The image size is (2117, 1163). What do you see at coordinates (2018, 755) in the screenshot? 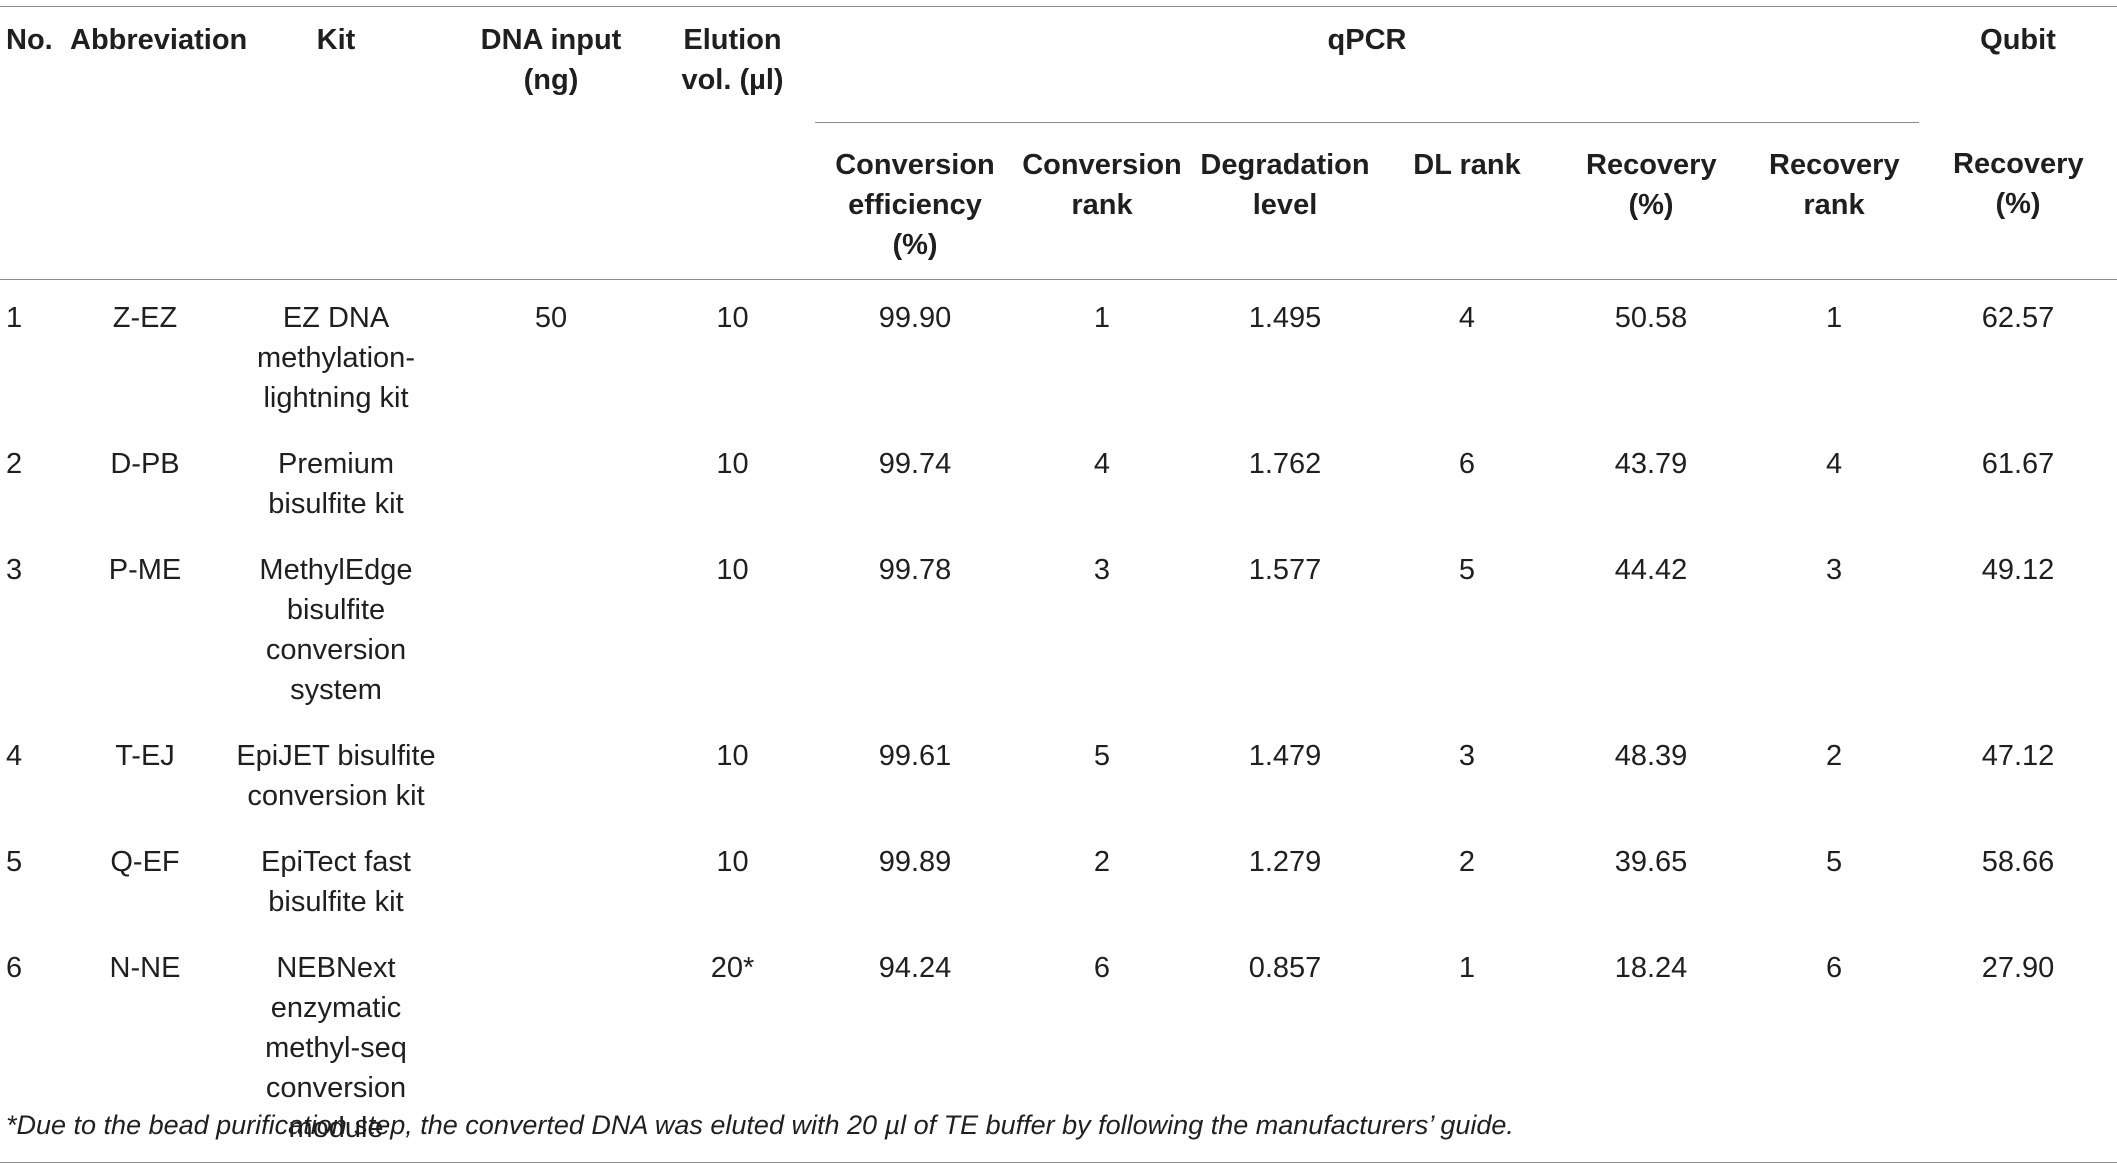
I see `cell-qubit-recovery: 47.12` at bounding box center [2018, 755].